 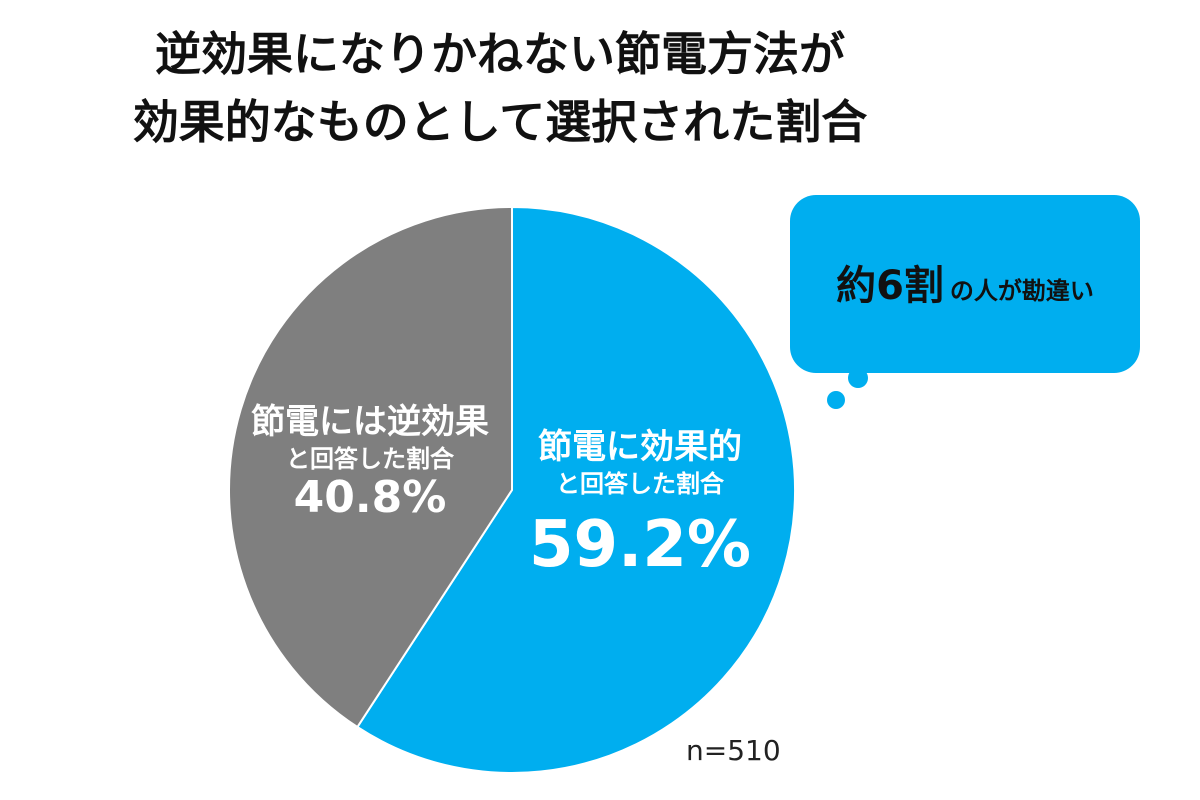 What do you see at coordinates (640, 447) in the screenshot?
I see `blue-slice-label-line1: 節電に効果的` at bounding box center [640, 447].